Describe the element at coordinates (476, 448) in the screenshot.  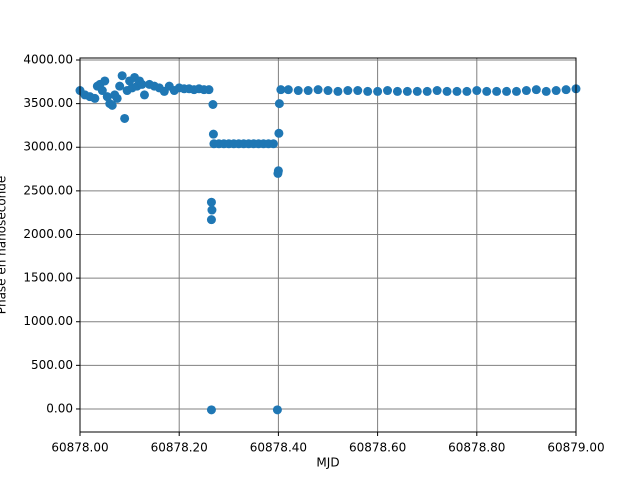
I see `x-tick-label: 60878.80` at that location.